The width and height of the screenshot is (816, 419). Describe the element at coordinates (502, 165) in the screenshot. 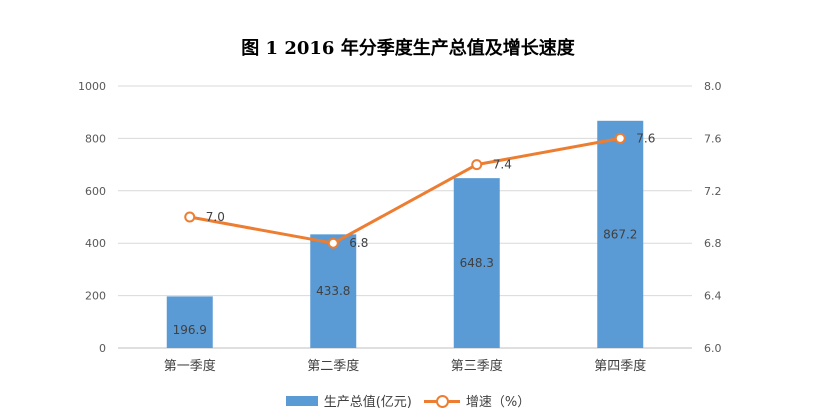

I see `line-value-label: 7.4` at that location.